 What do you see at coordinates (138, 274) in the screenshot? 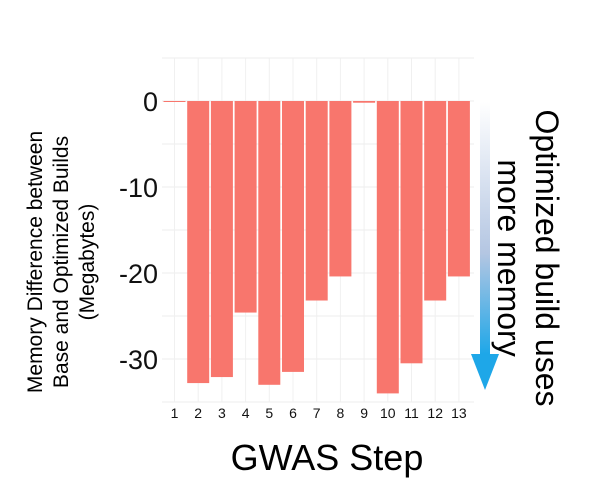
I see `y-tick-label: -20` at bounding box center [138, 274].